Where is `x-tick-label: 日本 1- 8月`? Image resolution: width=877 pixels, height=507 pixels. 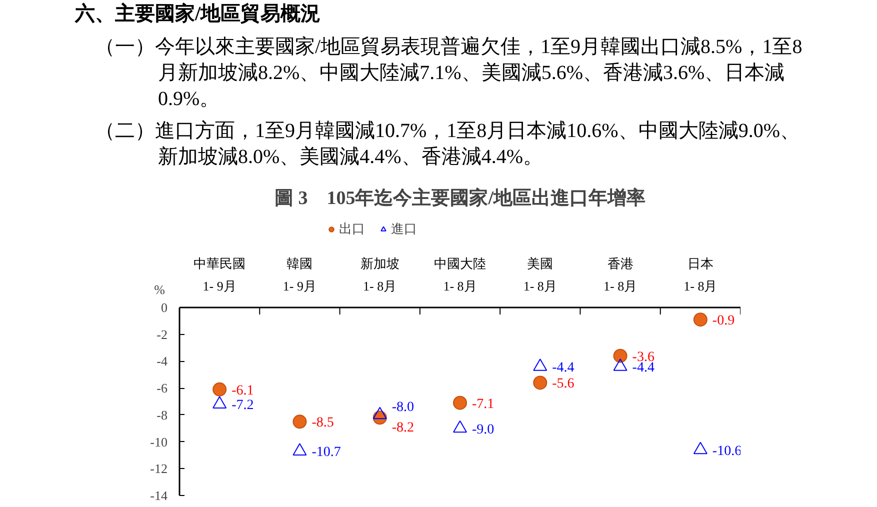 x-tick-label: 日本 1- 8月 is located at coordinates (701, 275).